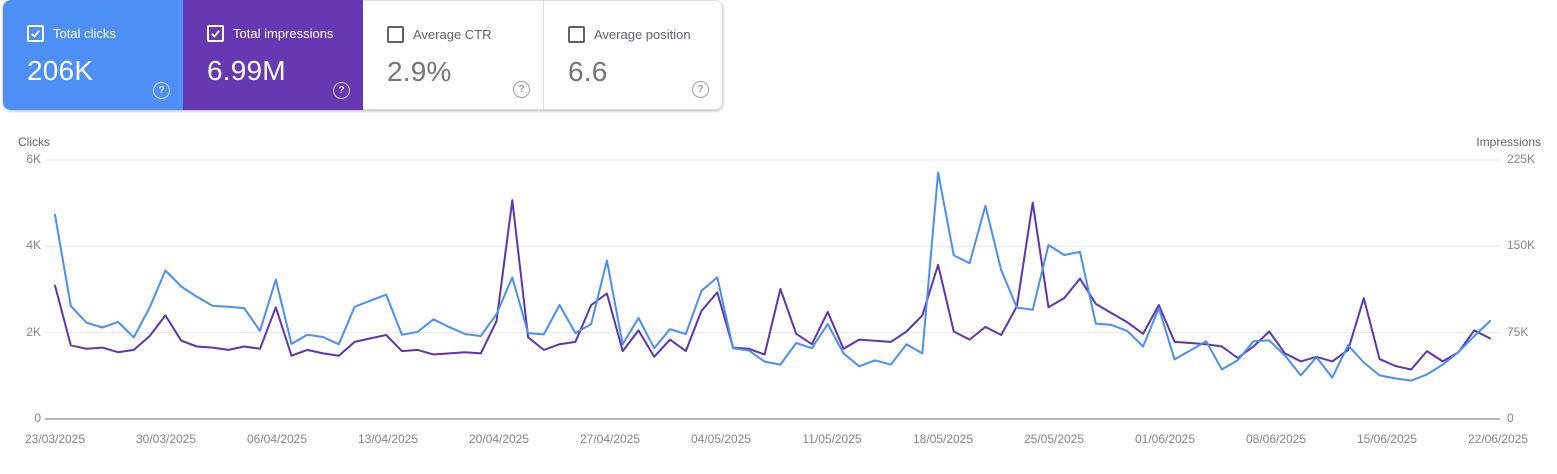 Image resolution: width=1557 pixels, height=474 pixels. Describe the element at coordinates (832, 439) in the screenshot. I see `x-axis-date-label: 11/05/2025` at that location.